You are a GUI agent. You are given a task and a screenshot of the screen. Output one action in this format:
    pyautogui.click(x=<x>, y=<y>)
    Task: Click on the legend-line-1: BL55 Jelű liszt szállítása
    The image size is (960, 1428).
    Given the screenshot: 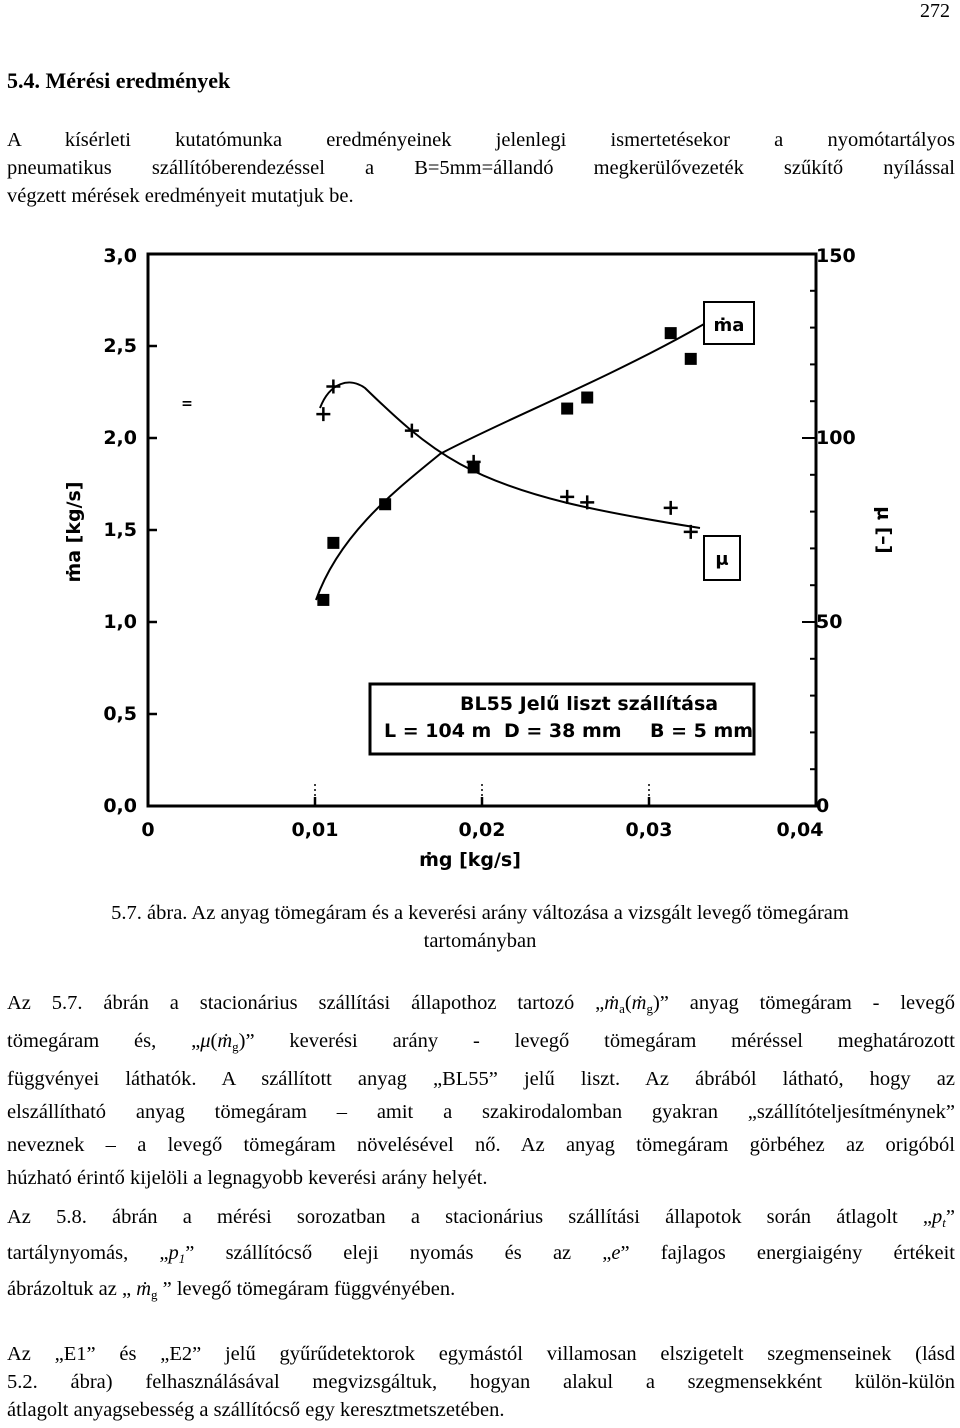 What is the action you would take?
    pyautogui.click(x=589, y=704)
    